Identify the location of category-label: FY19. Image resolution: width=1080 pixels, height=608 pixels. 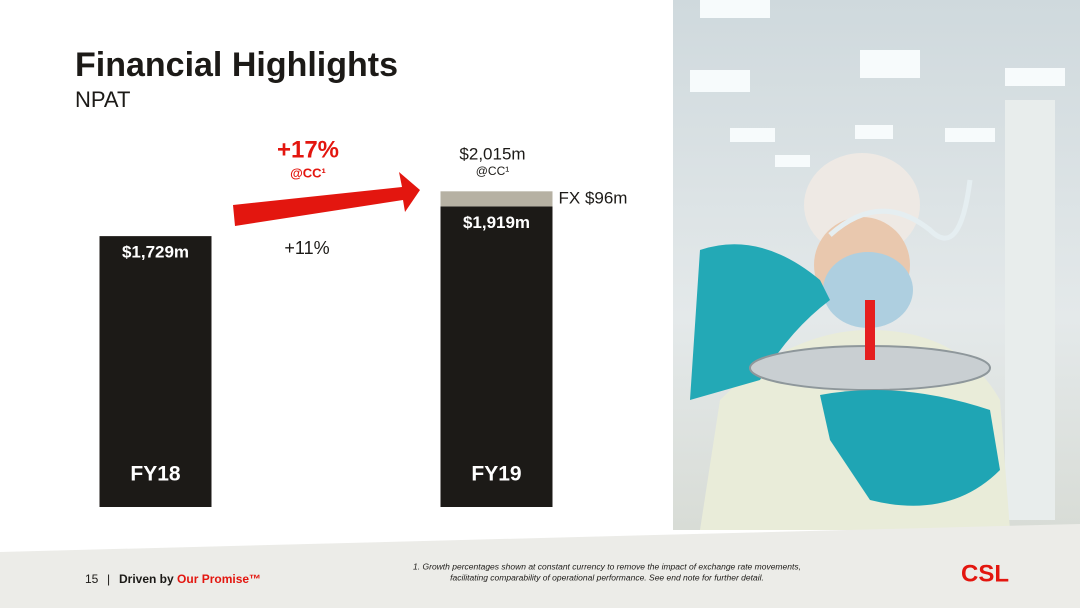
(496, 474).